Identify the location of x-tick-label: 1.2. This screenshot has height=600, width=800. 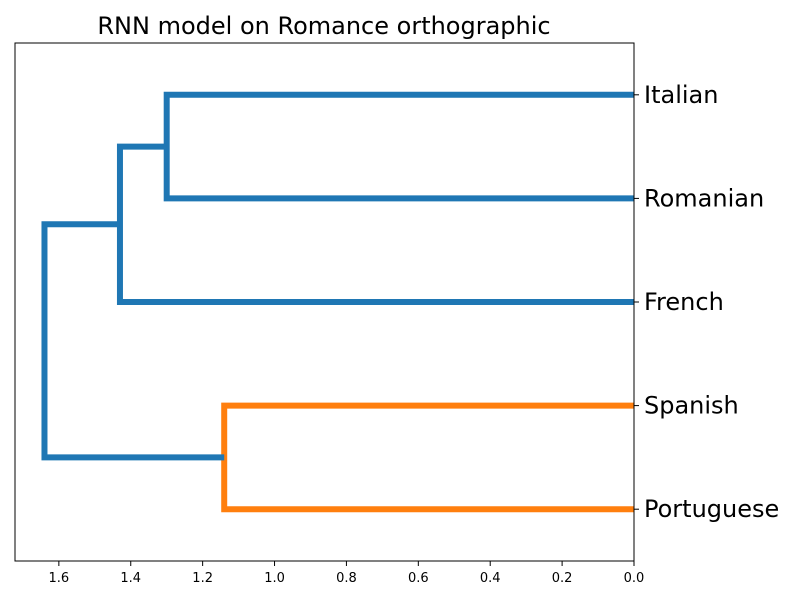
(202, 578).